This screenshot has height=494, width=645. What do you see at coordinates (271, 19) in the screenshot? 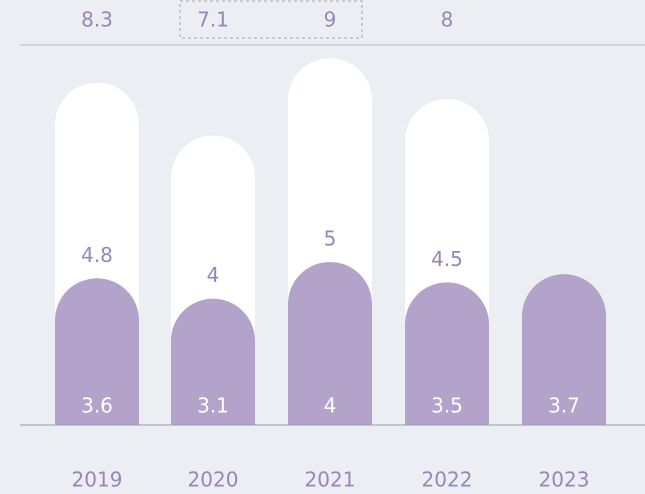
I see `highlight-box` at bounding box center [271, 19].